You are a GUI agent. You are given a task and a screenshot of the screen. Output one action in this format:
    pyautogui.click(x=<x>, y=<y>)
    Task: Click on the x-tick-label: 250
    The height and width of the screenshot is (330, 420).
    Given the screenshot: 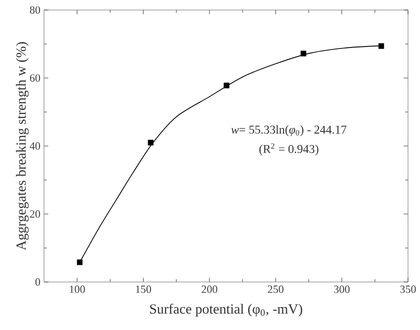 What is the action you would take?
    pyautogui.click(x=276, y=289)
    